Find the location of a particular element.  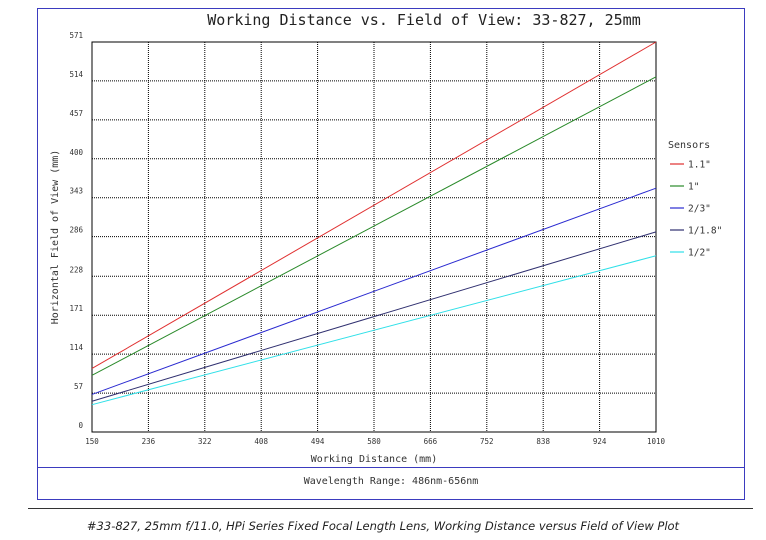

y-tick-label: 457 is located at coordinates (76, 113).